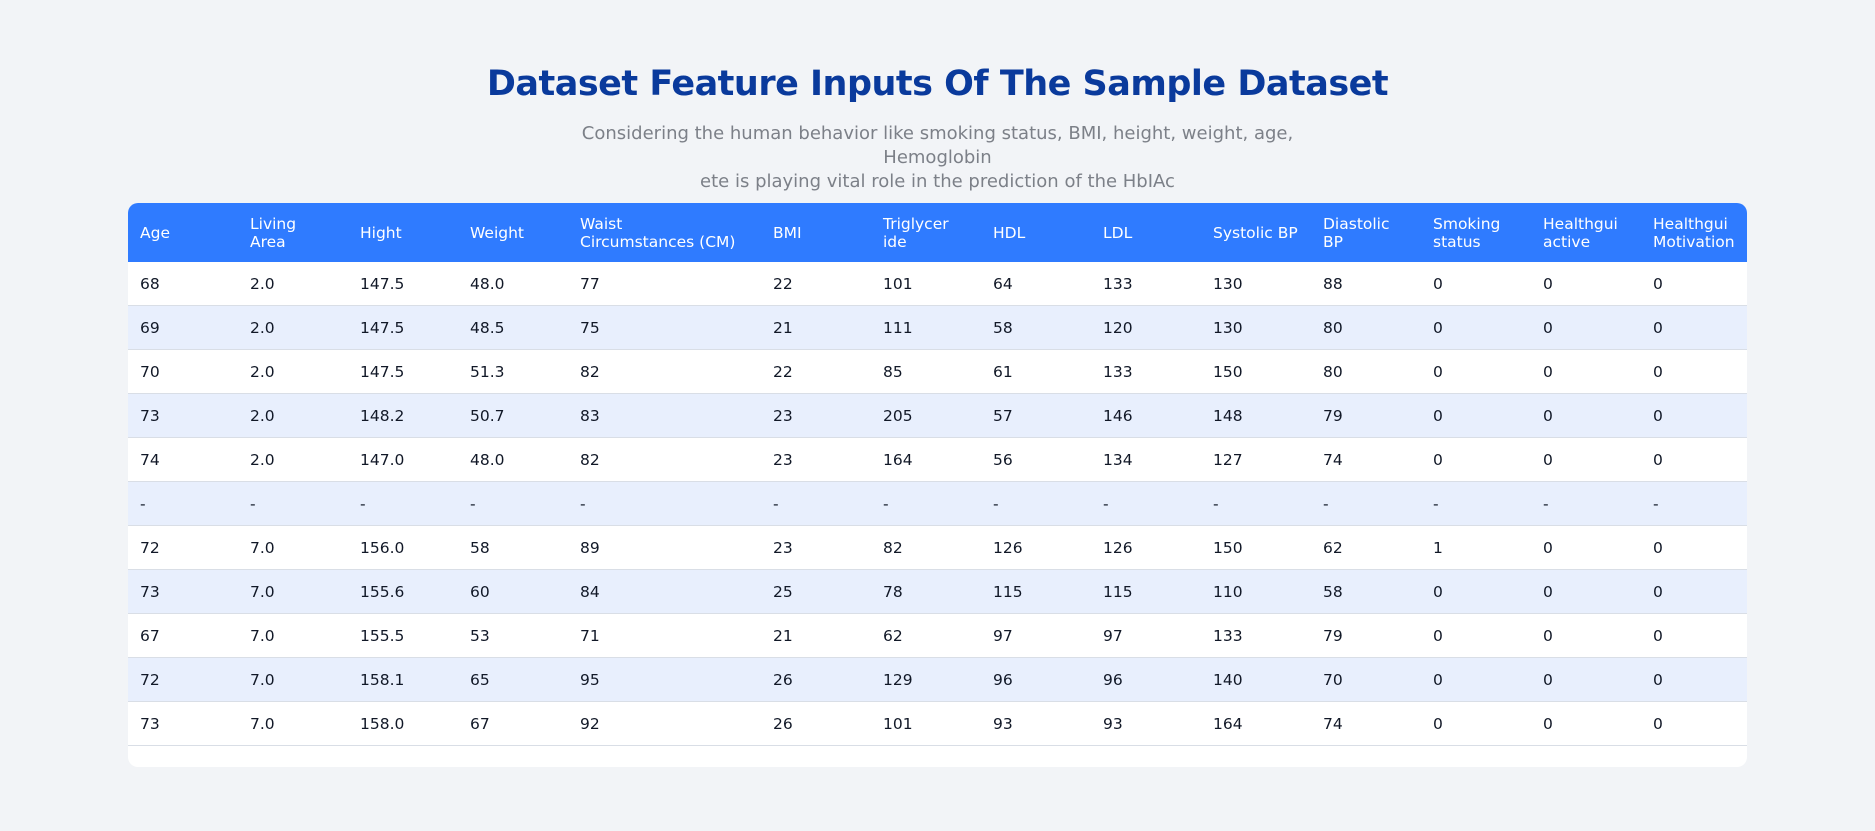 The height and width of the screenshot is (831, 1875). What do you see at coordinates (1256, 591) in the screenshot?
I see `table-cell: 110` at bounding box center [1256, 591].